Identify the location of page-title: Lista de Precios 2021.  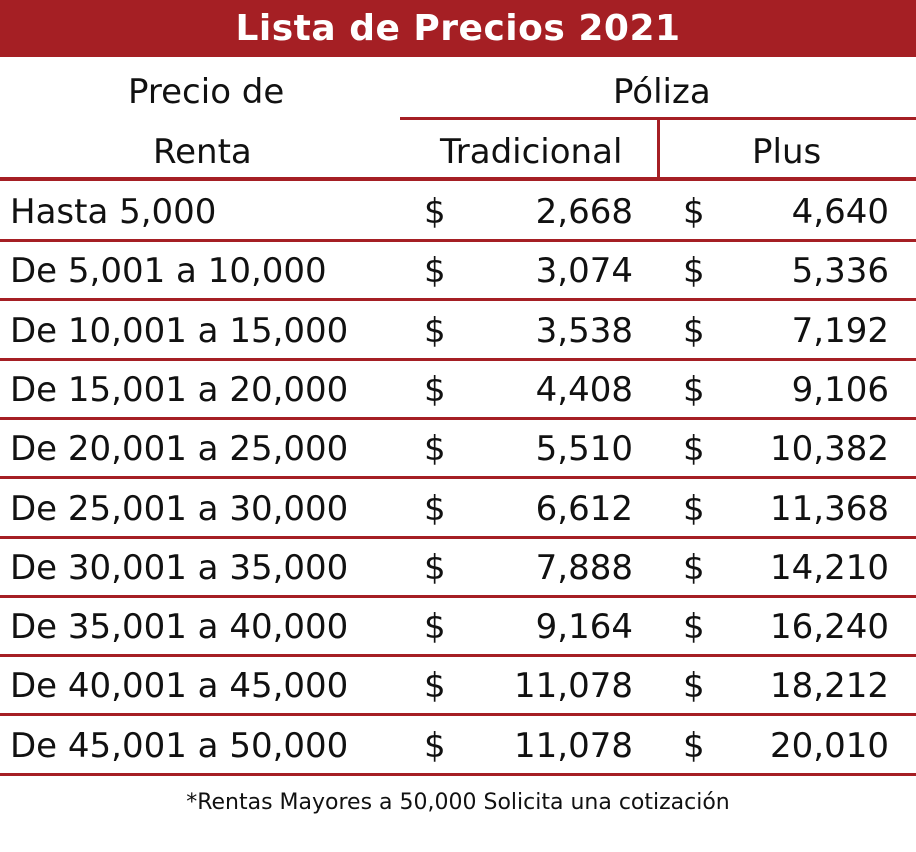
(458, 28).